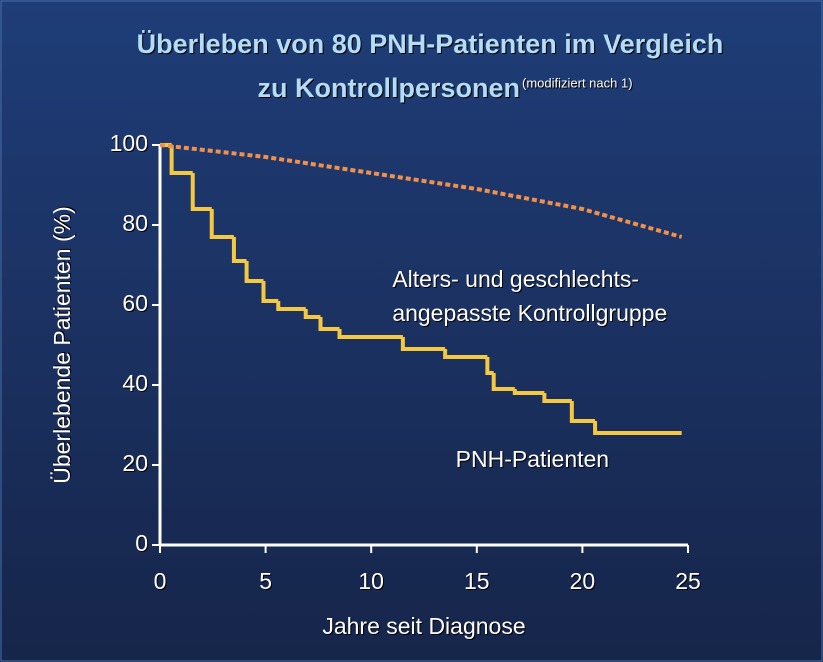  Describe the element at coordinates (583, 581) in the screenshot. I see `x-tick-label: 20` at that location.